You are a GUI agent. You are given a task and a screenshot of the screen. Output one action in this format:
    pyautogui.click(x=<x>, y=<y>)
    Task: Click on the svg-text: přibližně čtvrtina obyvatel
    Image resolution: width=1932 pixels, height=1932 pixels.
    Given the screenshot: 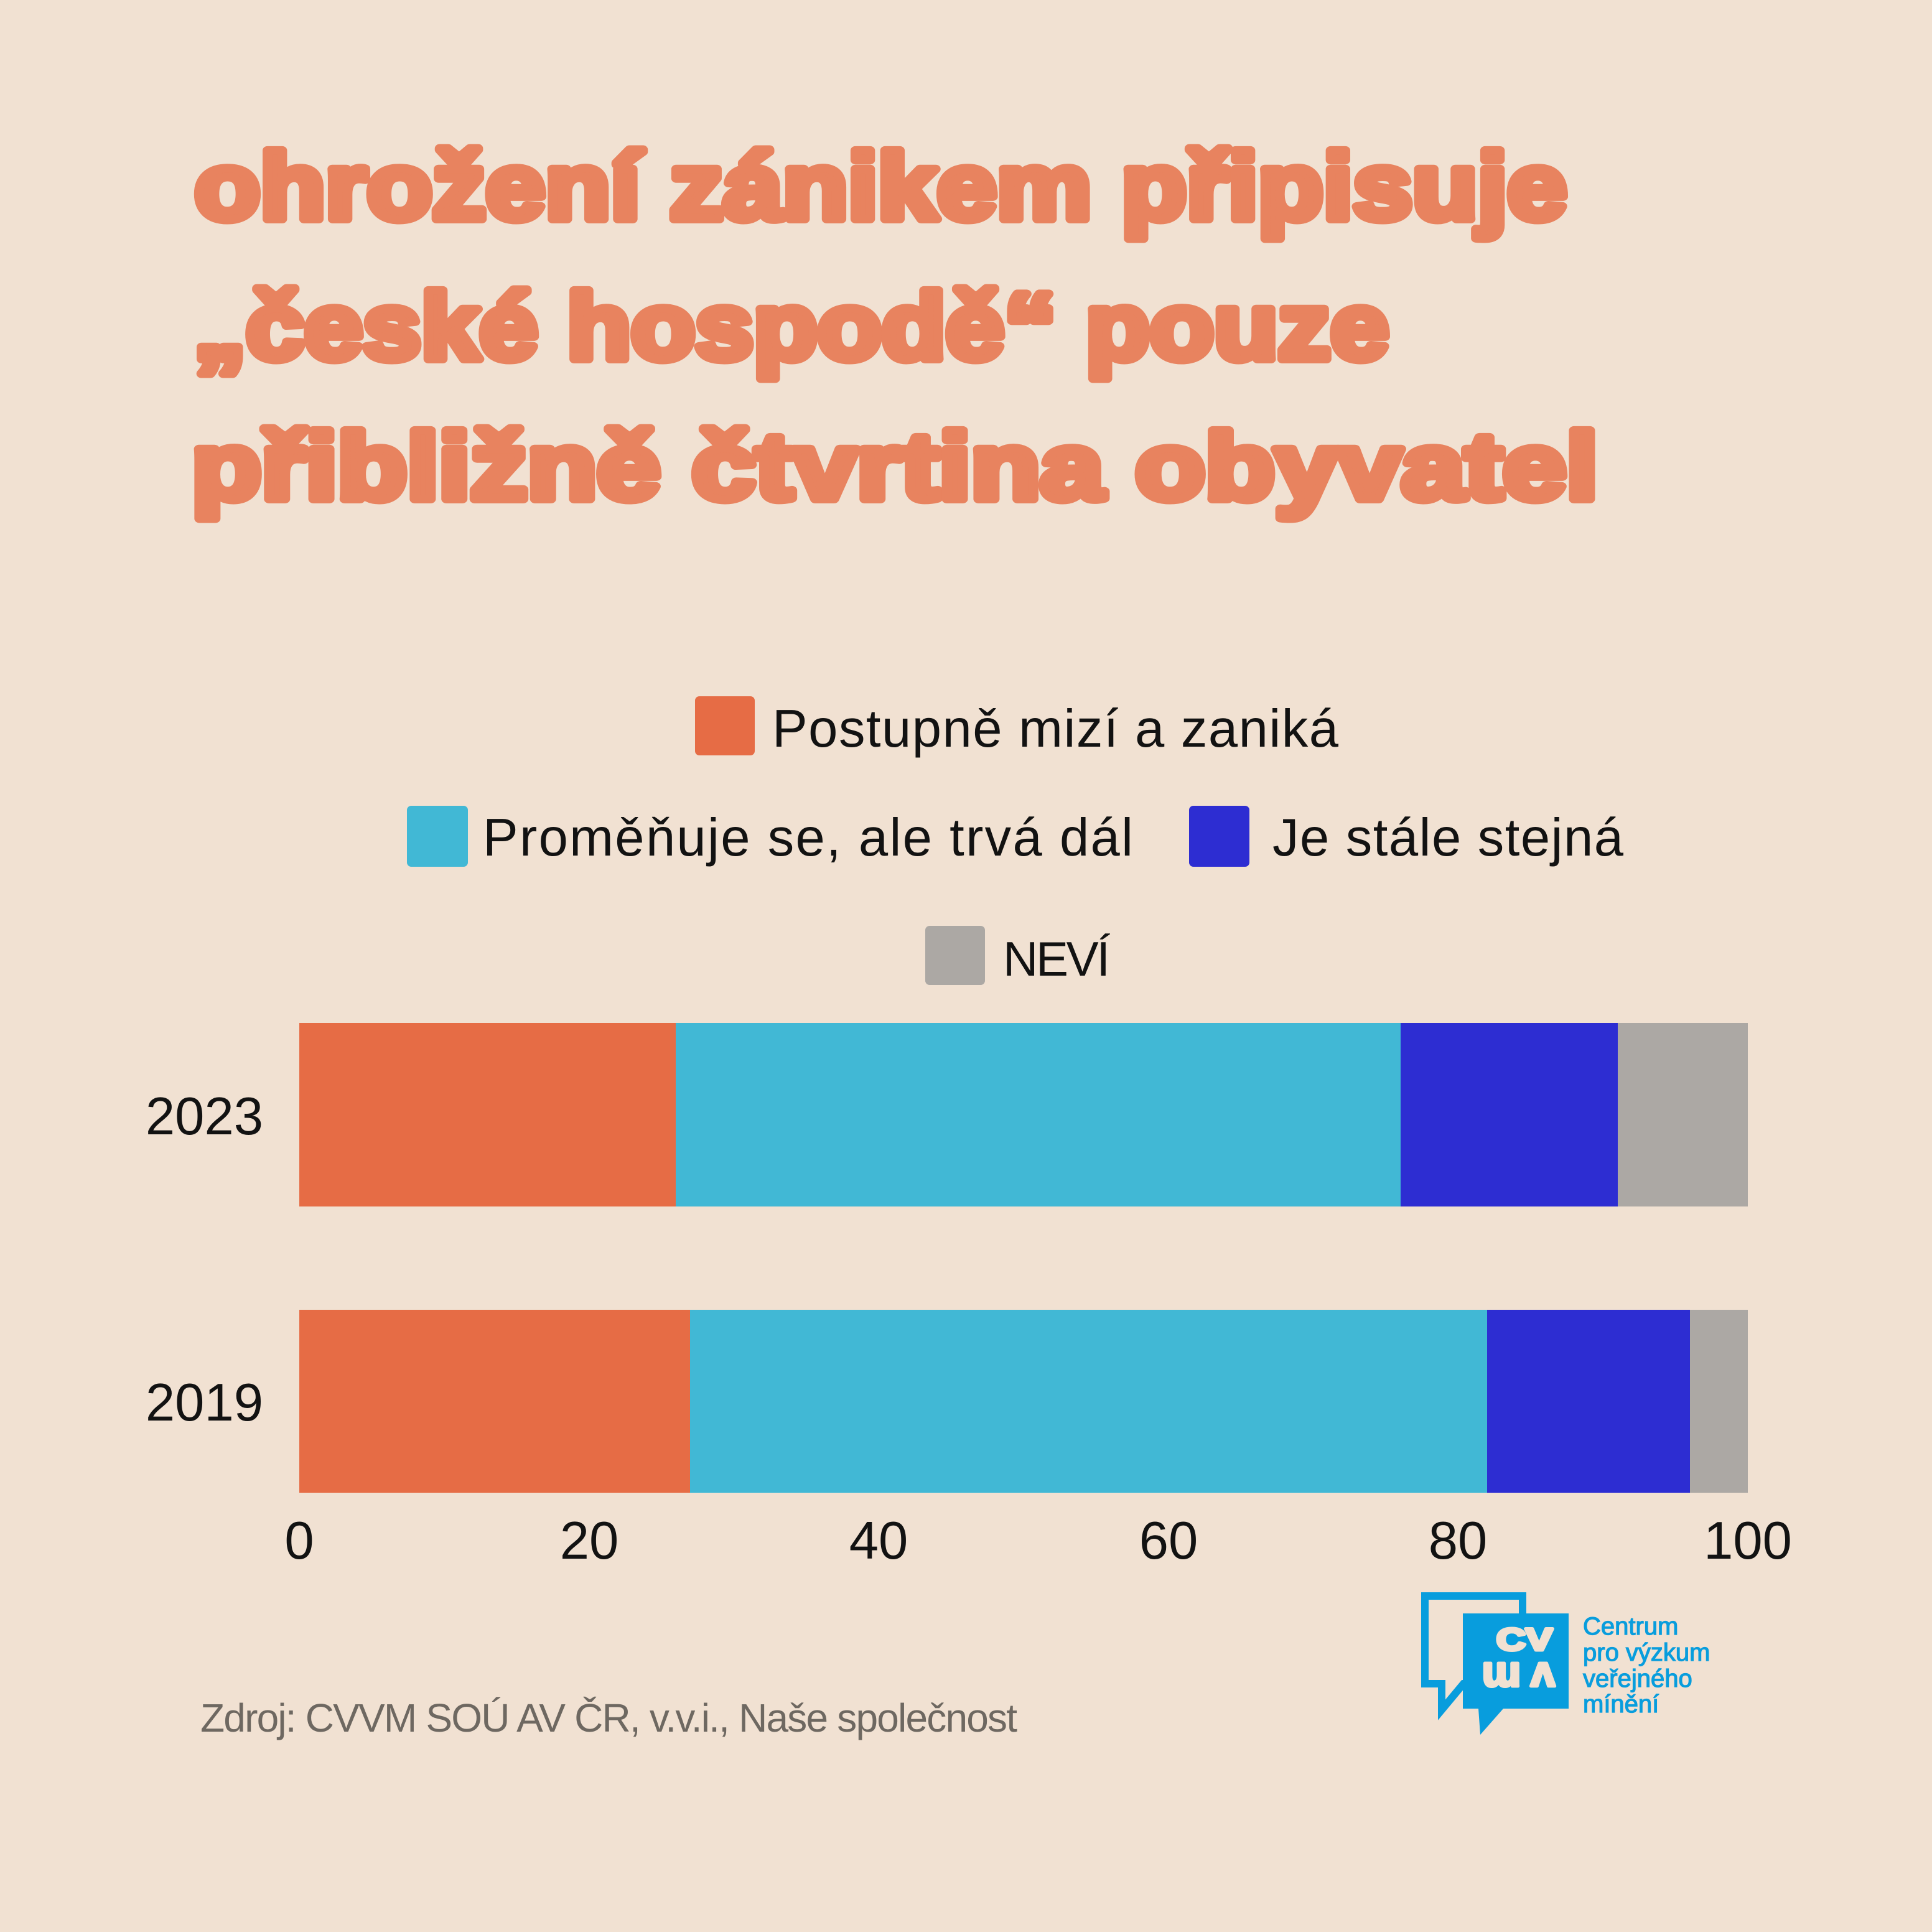 What is the action you would take?
    pyautogui.click(x=895, y=467)
    